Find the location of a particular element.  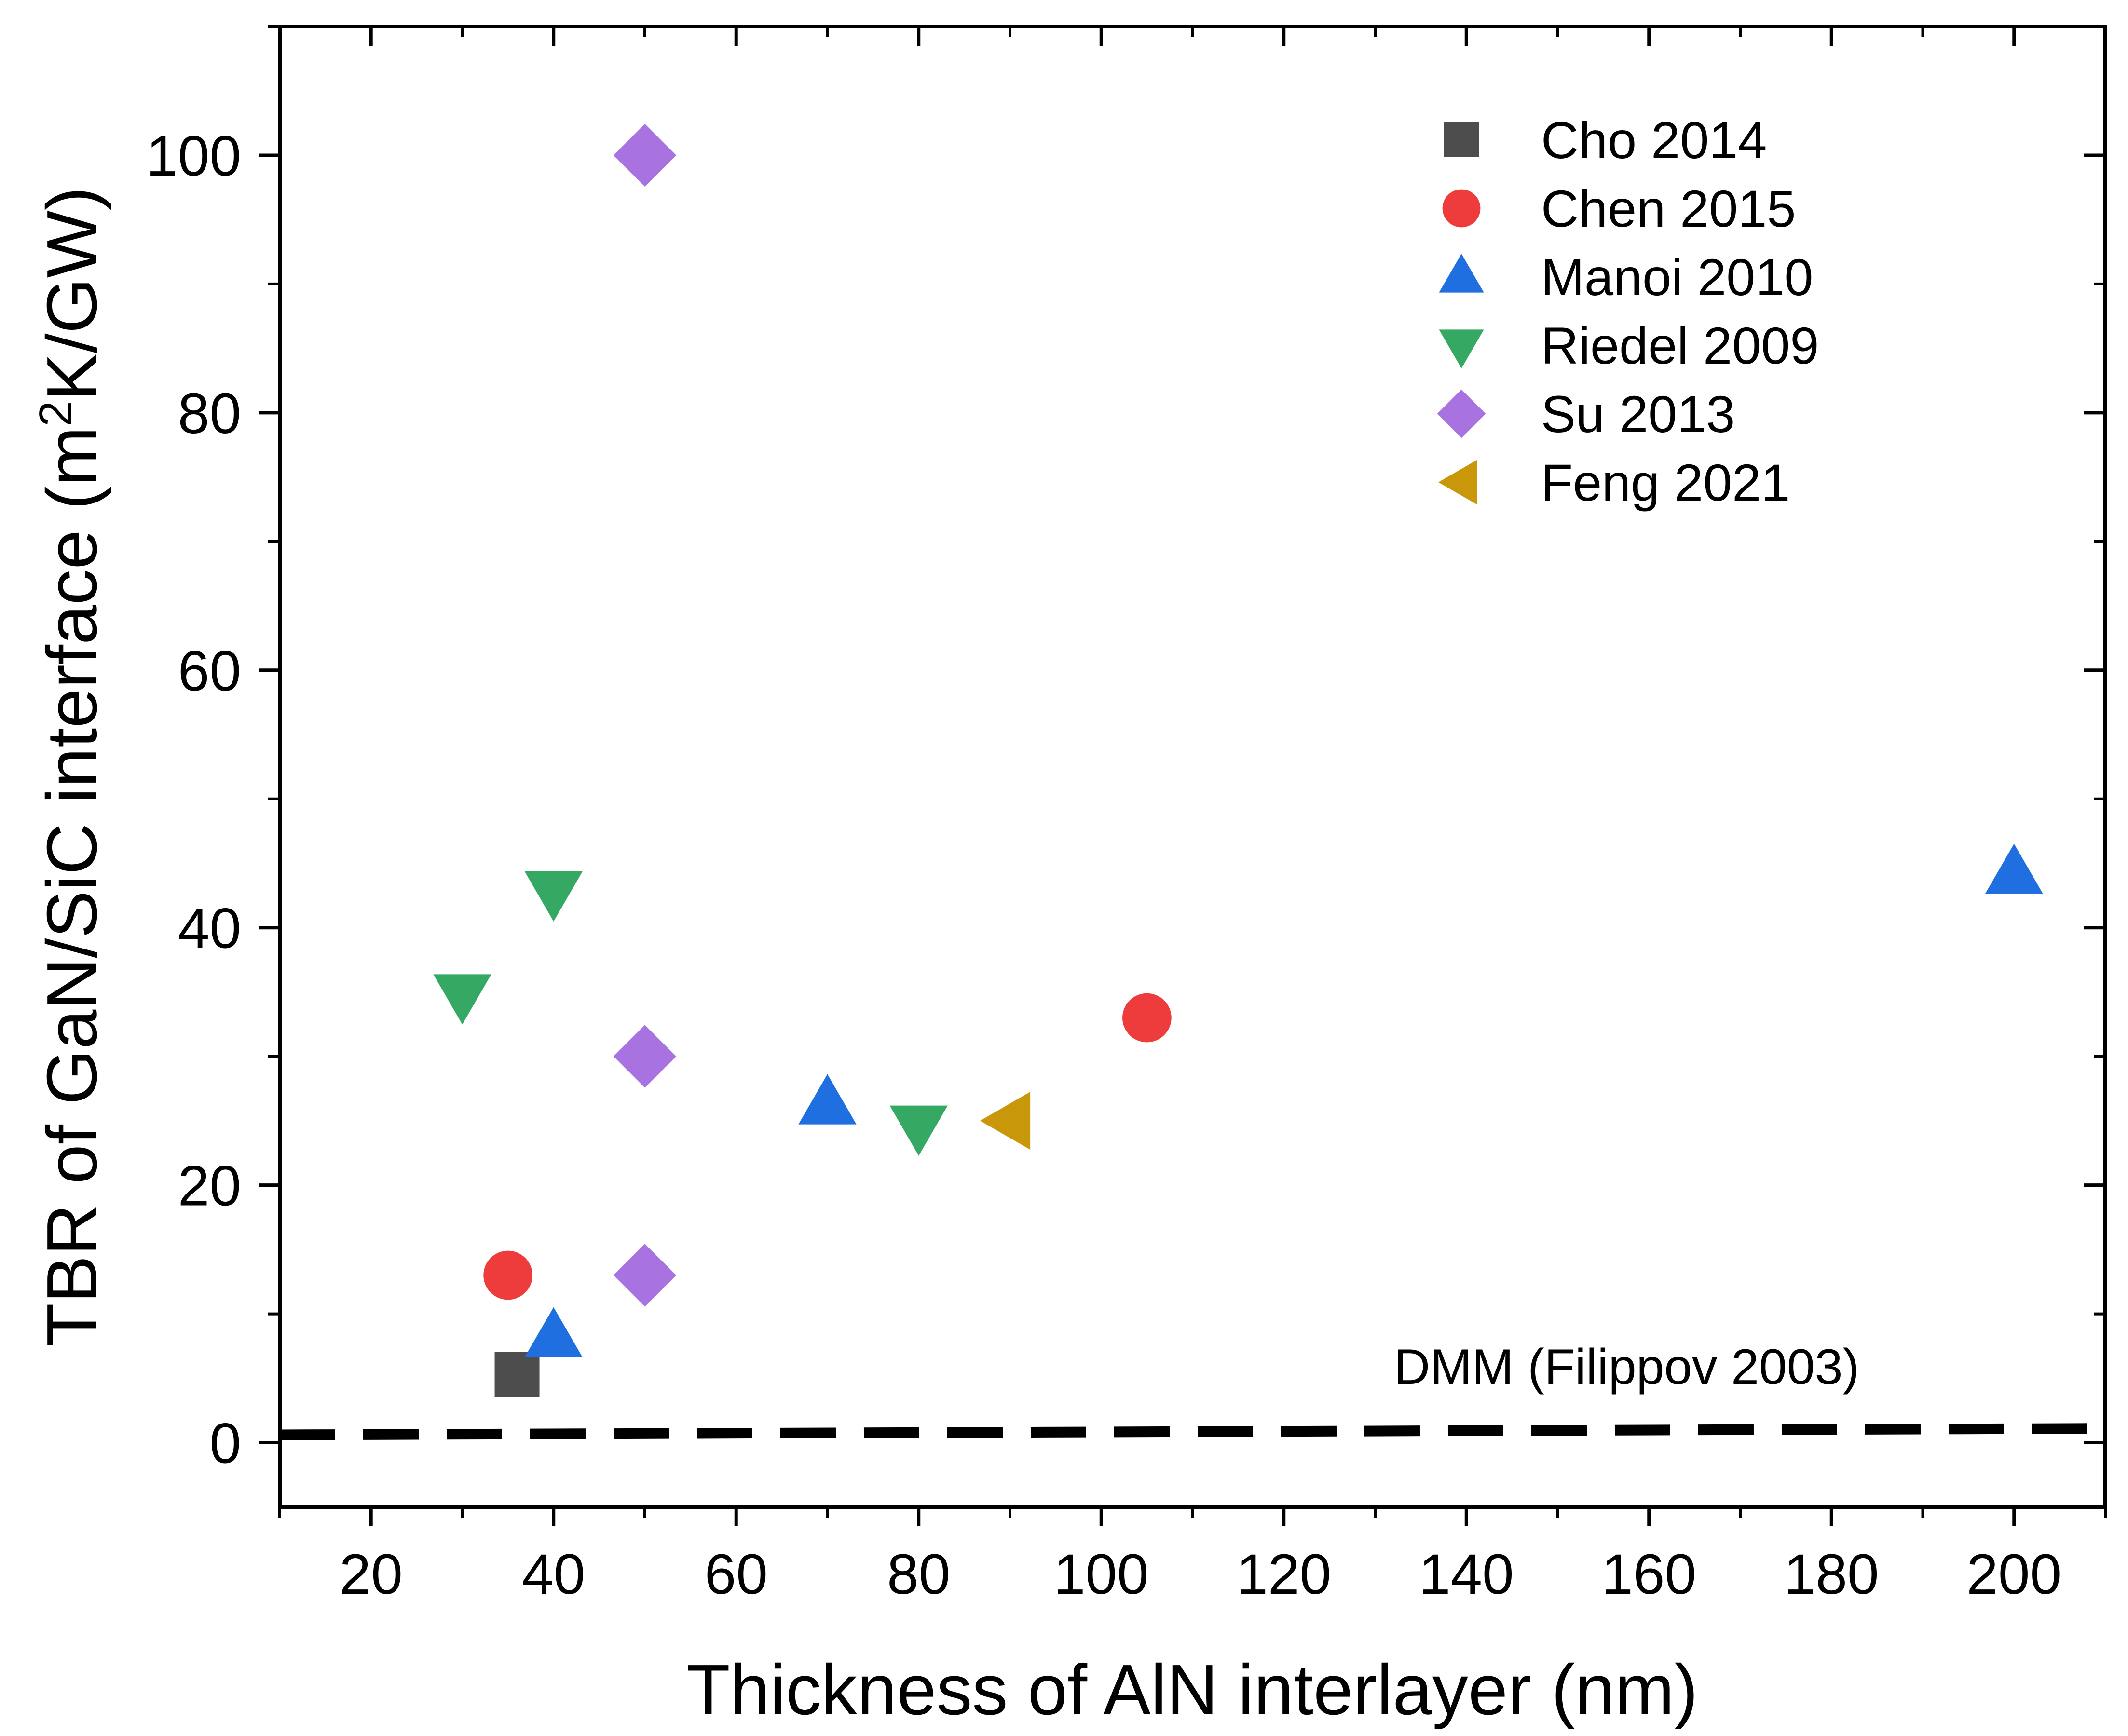

x-tick-label: 80 is located at coordinates (918, 1574).